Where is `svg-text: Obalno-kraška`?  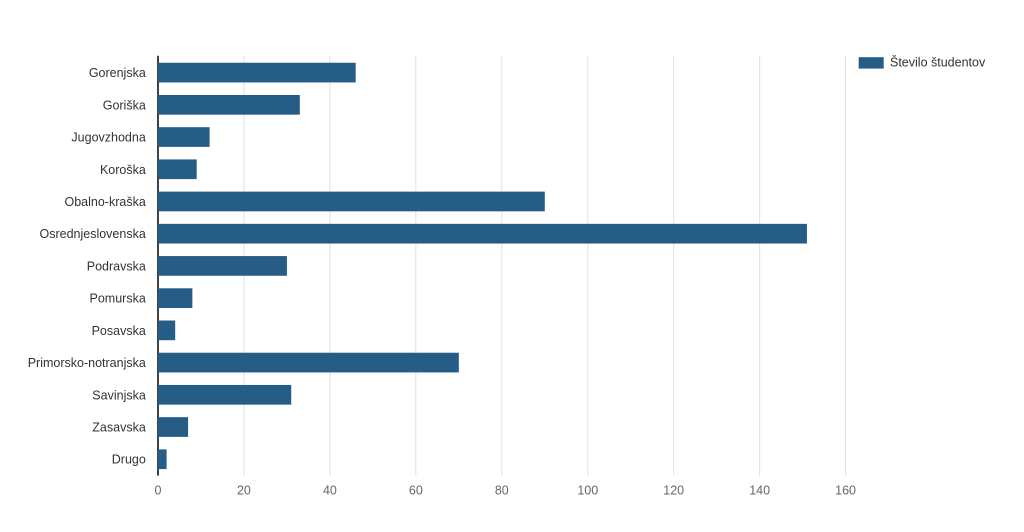
svg-text: Obalno-kraška is located at coordinates (105, 202).